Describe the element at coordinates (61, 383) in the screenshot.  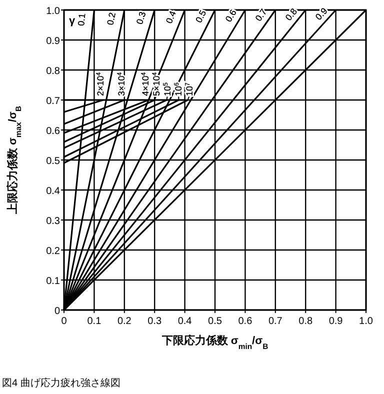
I see `caption: 図4 曲げ応力疲れ強さ線図` at that location.